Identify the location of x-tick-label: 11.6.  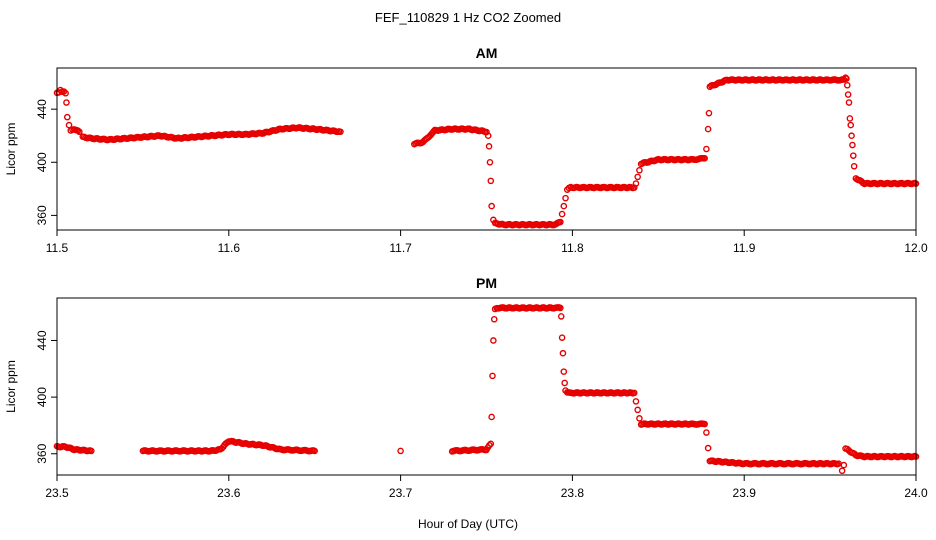
(229, 248).